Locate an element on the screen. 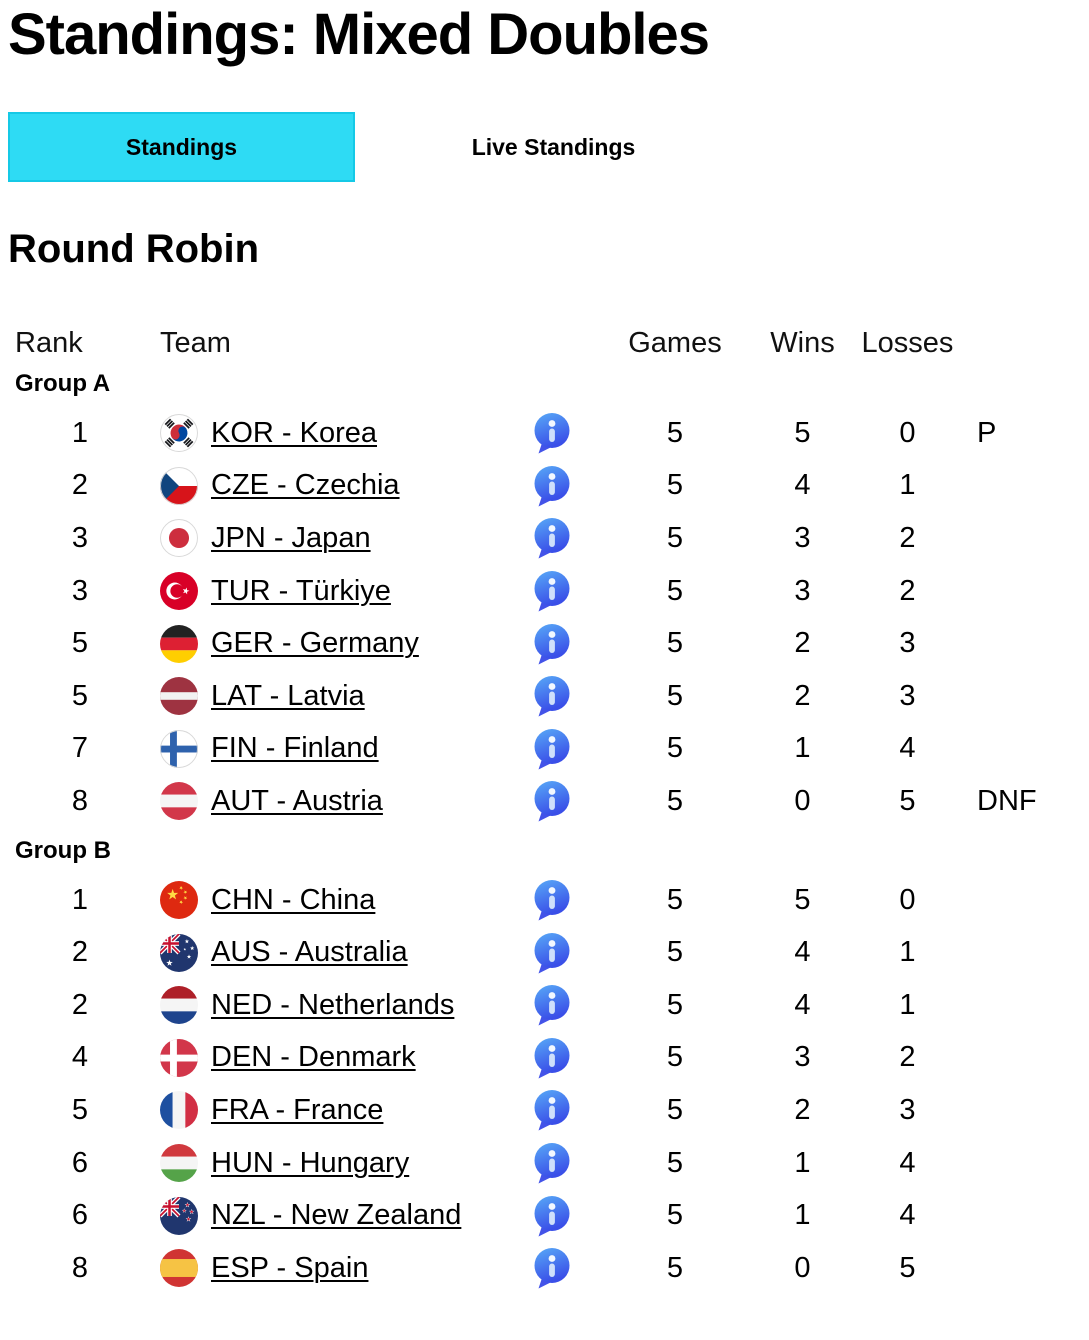  team-link: KOR - Korea is located at coordinates (294, 432).